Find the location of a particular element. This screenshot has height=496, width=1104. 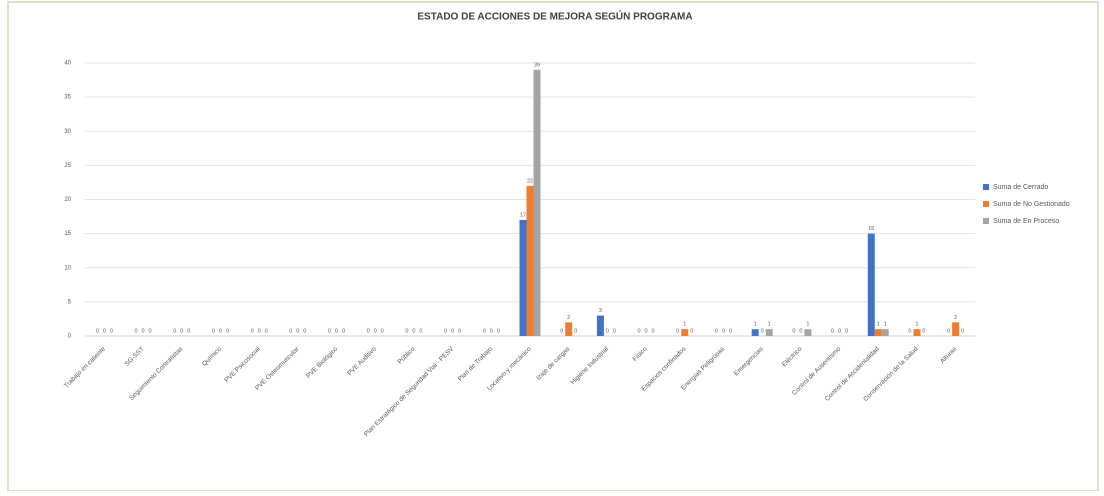

legend-label: Suma de Cerrado is located at coordinates (1020, 187).